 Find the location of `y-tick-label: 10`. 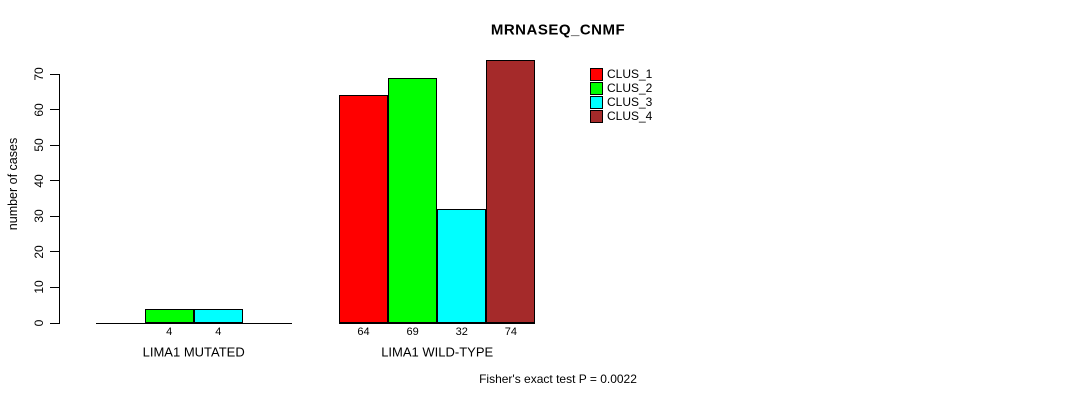

y-tick-label: 10 is located at coordinates (39, 287).